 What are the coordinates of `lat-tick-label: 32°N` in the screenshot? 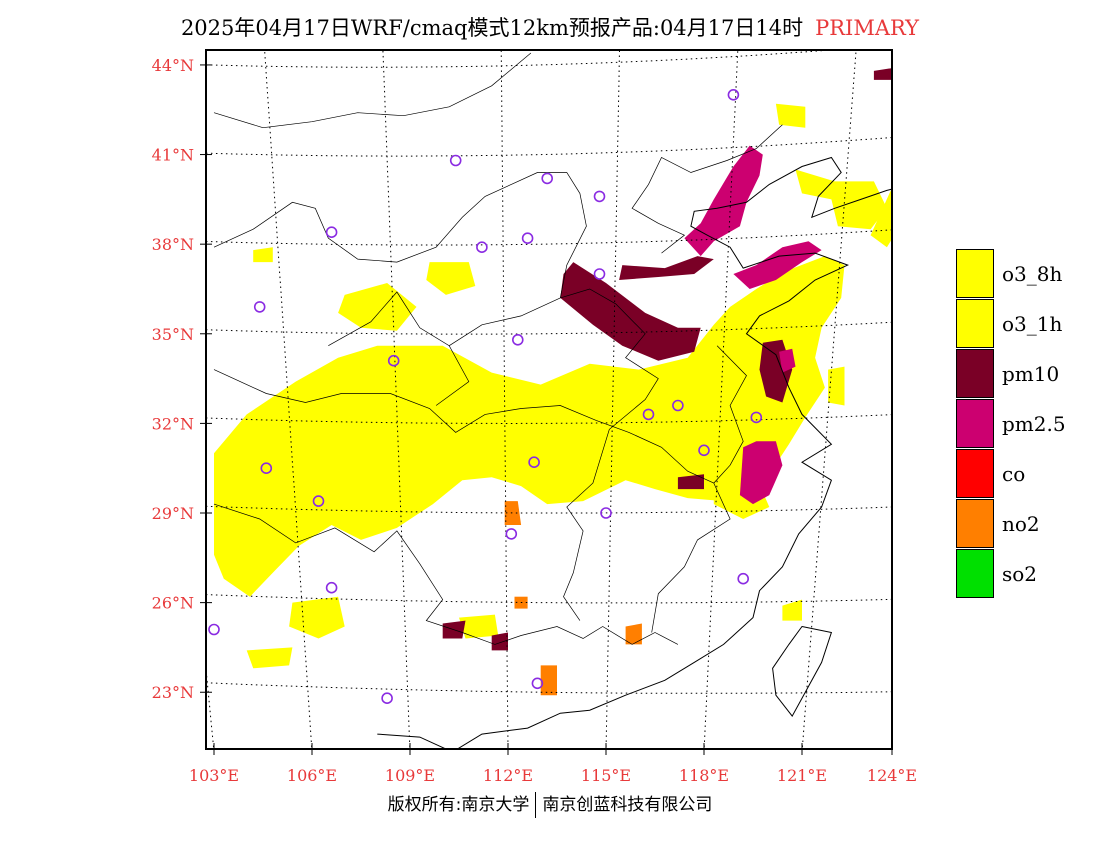 It's located at (173, 423).